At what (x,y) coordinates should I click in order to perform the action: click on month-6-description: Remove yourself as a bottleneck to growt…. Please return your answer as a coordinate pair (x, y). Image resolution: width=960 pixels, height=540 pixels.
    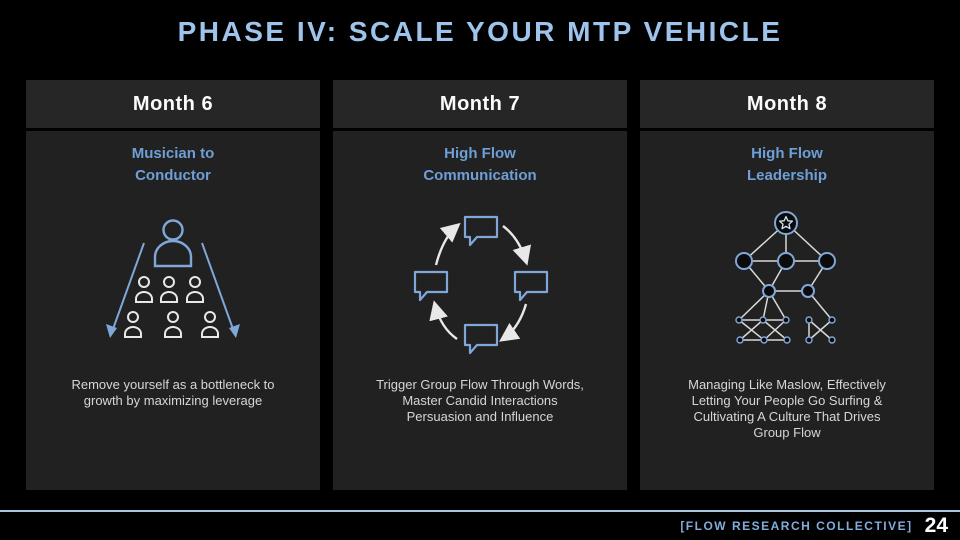
    Looking at the image, I should click on (173, 392).